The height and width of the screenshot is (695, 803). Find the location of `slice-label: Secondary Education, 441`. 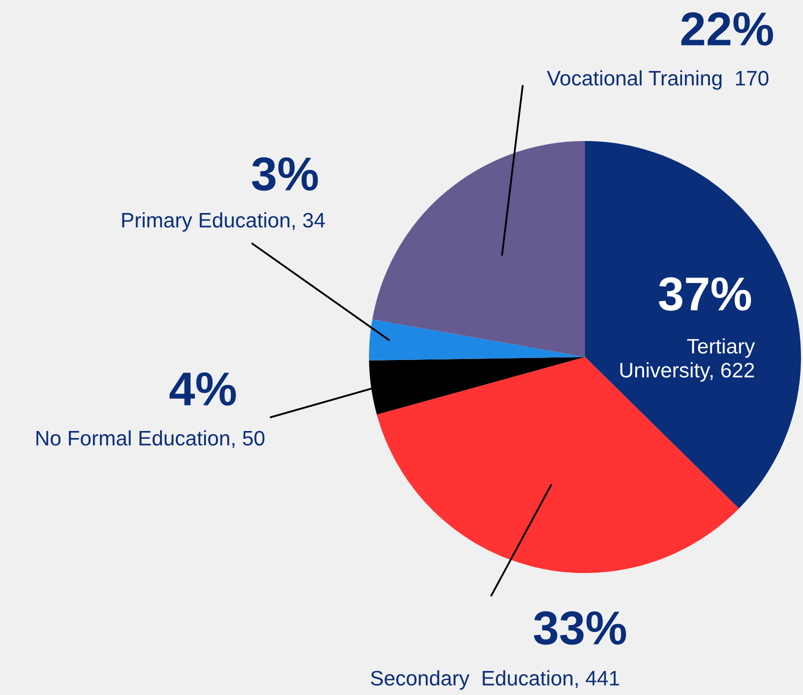

slice-label: Secondary Education, 441 is located at coordinates (495, 680).